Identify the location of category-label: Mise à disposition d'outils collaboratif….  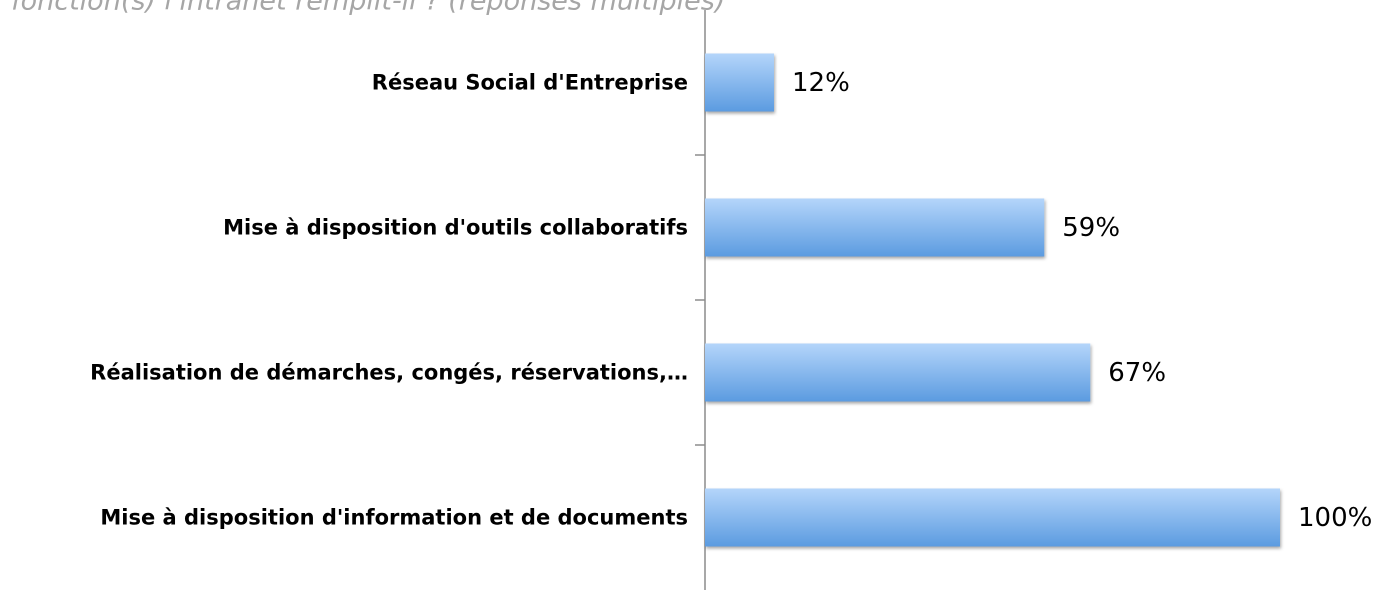
(455, 228).